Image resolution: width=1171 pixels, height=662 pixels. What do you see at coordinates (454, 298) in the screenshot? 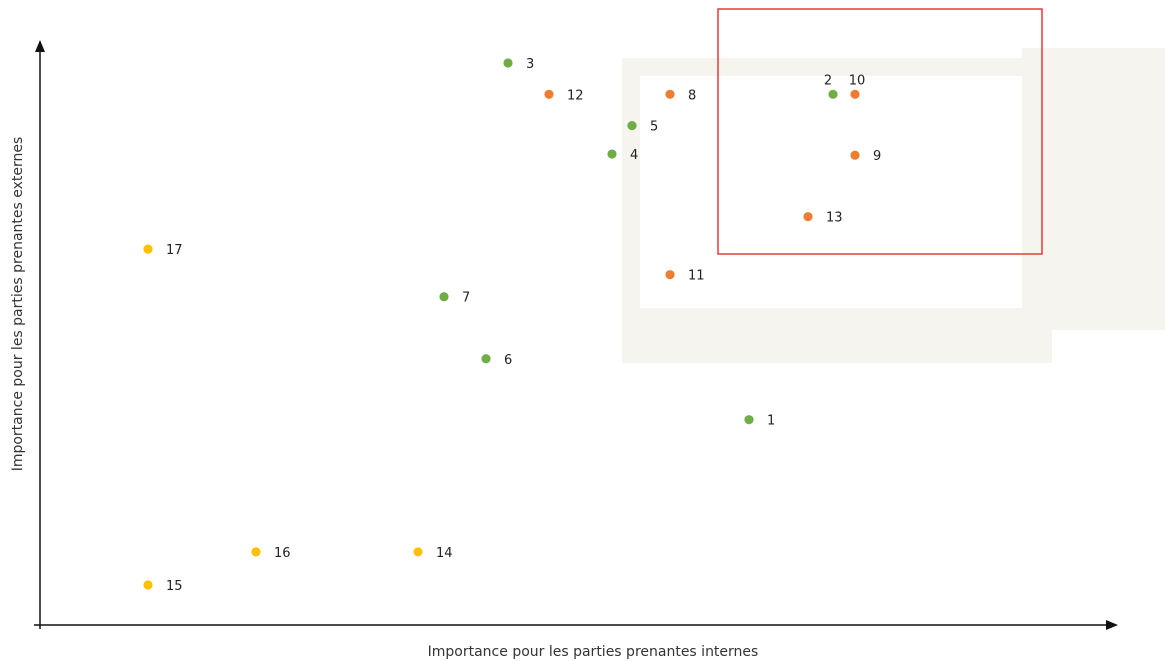
I see `point-group-7: 7` at bounding box center [454, 298].